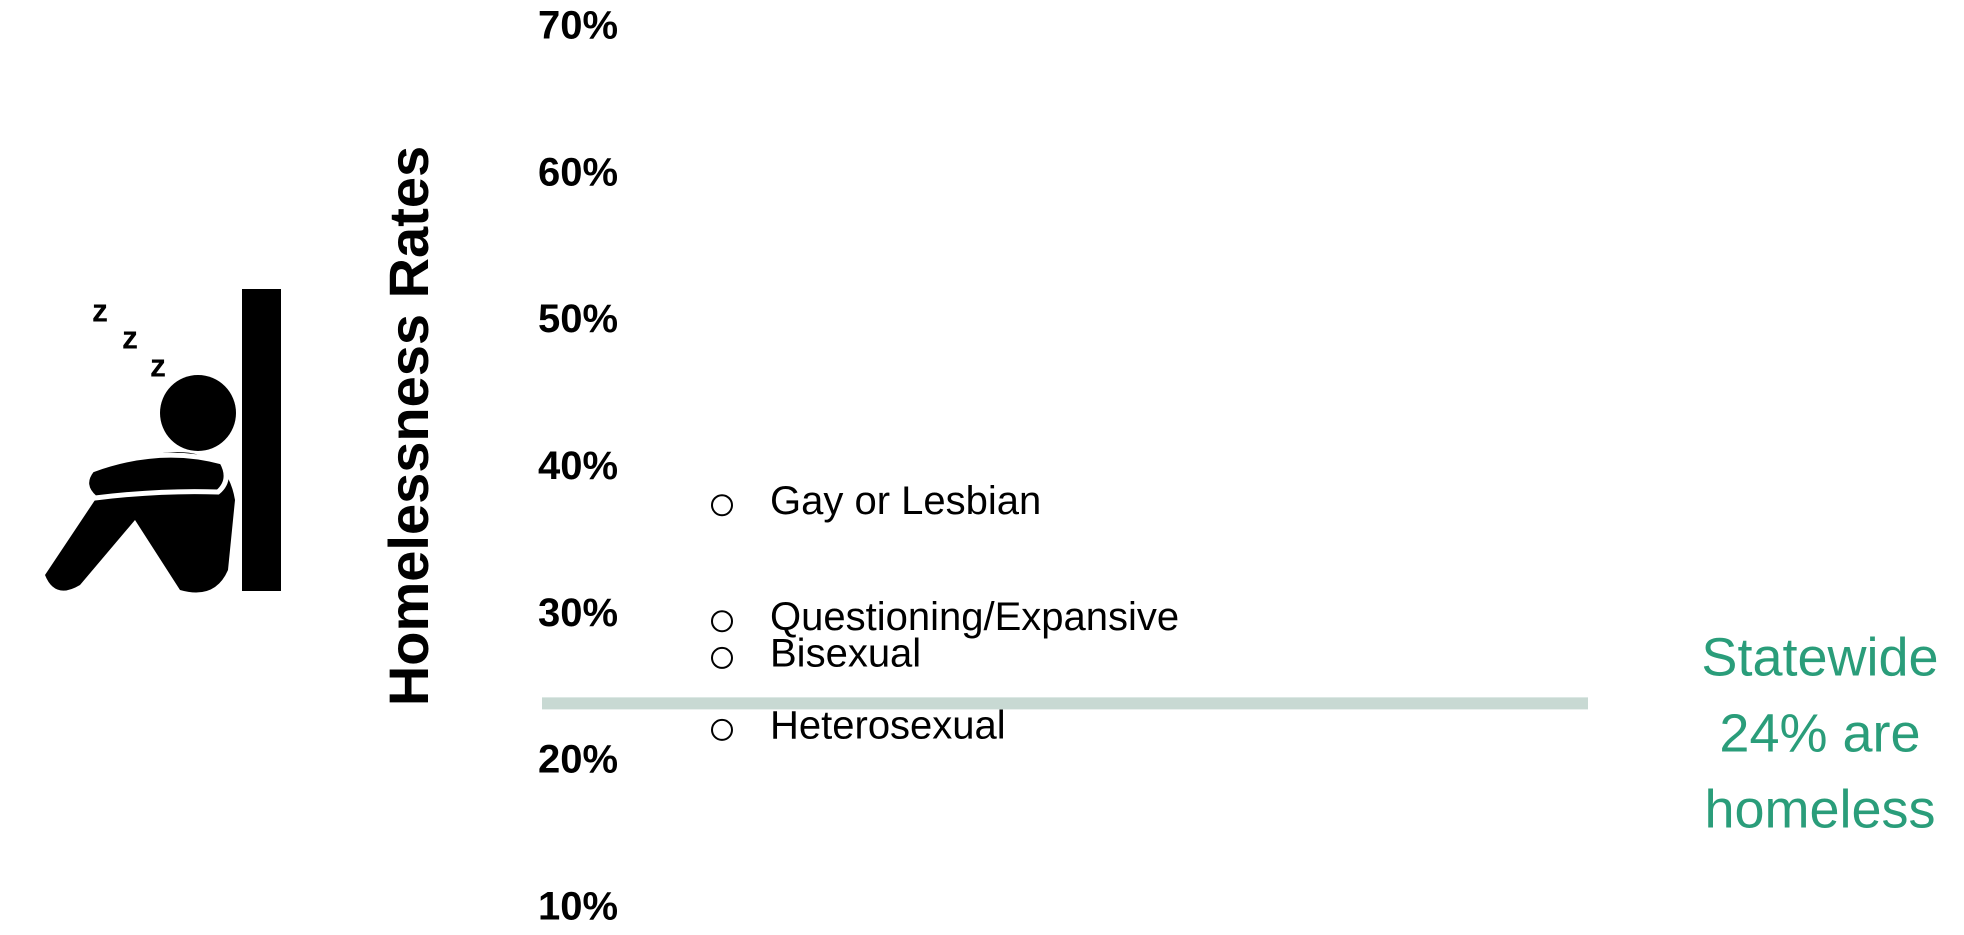 This screenshot has width=1964, height=935. What do you see at coordinates (578, 26) in the screenshot?
I see `y-tick-label: 70%` at bounding box center [578, 26].